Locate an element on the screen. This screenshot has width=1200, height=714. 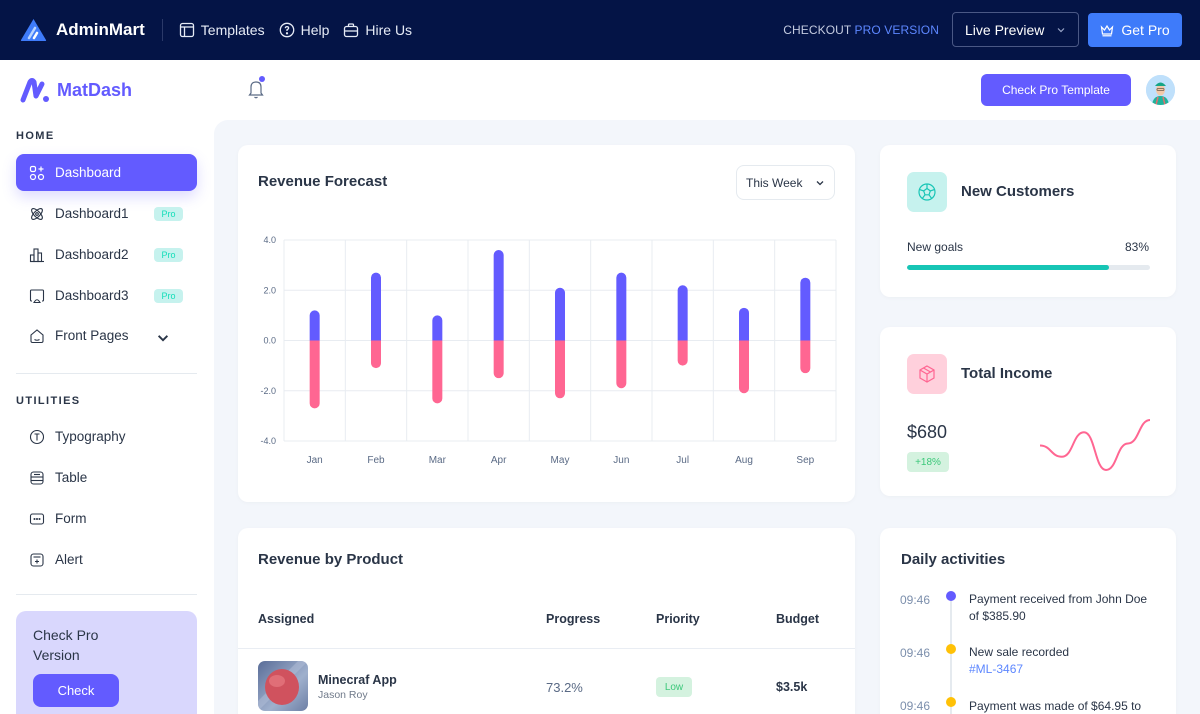
bar-positive-jan is located at coordinates (314, 325).